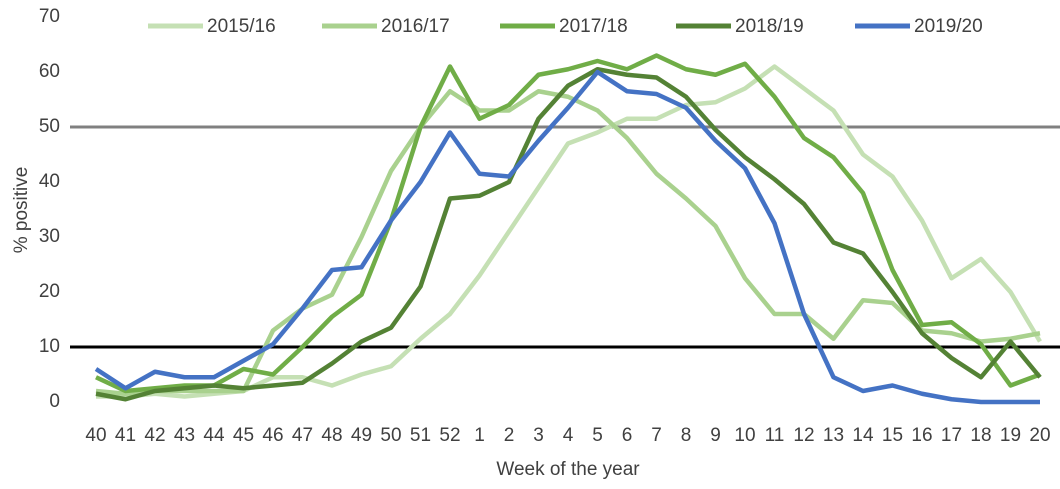 This screenshot has height=489, width=1060. What do you see at coordinates (415, 26) in the screenshot?
I see `legend-label: 2016/17` at bounding box center [415, 26].